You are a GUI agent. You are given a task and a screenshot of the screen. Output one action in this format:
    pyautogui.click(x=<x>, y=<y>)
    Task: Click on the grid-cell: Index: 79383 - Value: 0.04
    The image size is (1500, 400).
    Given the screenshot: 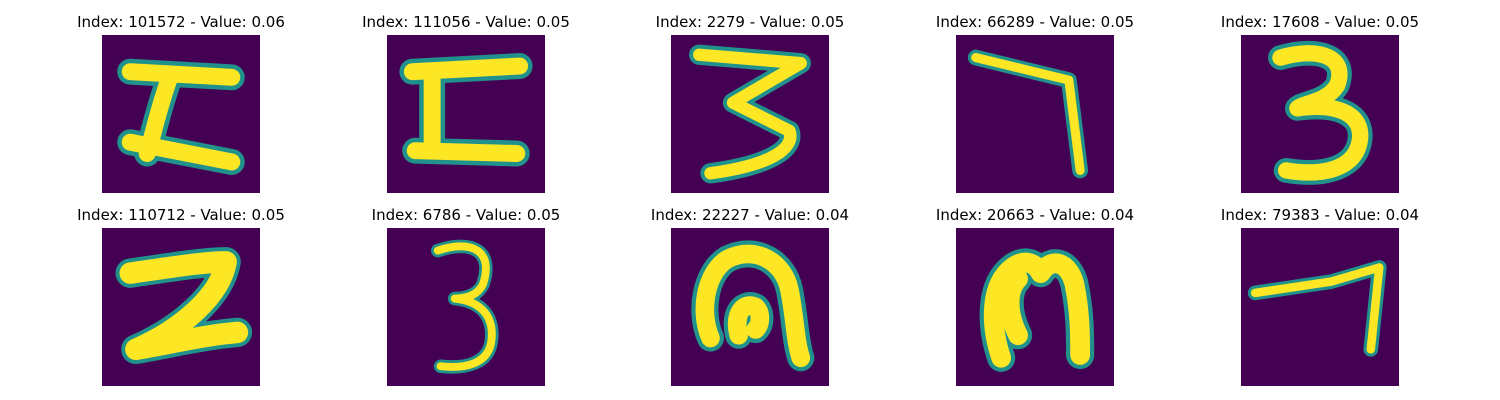 What is the action you would take?
    pyautogui.click(x=1320, y=296)
    